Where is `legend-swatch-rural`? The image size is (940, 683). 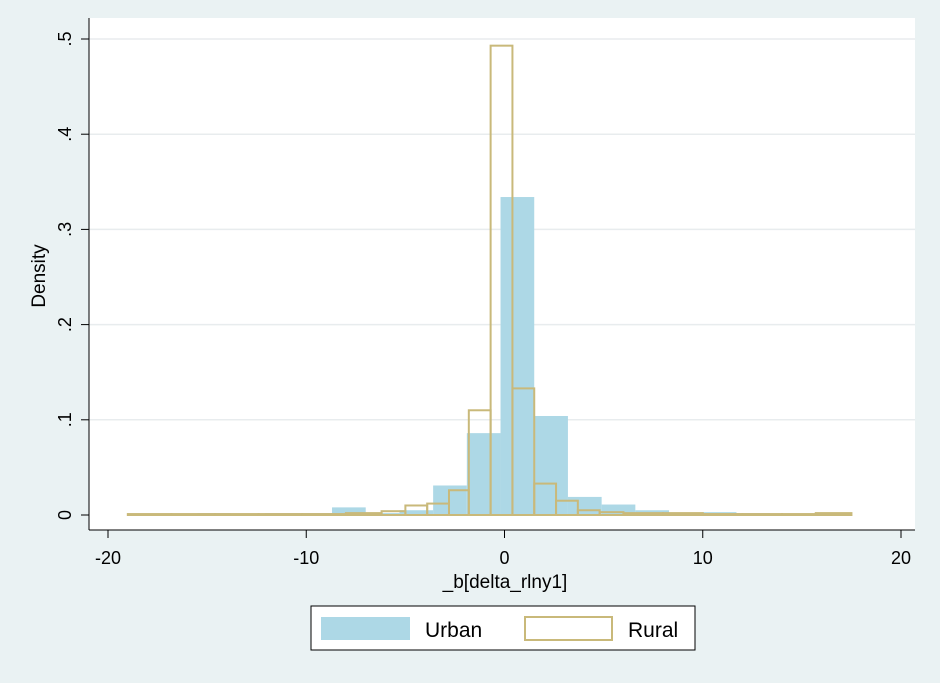
legend-swatch-rural is located at coordinates (568, 628).